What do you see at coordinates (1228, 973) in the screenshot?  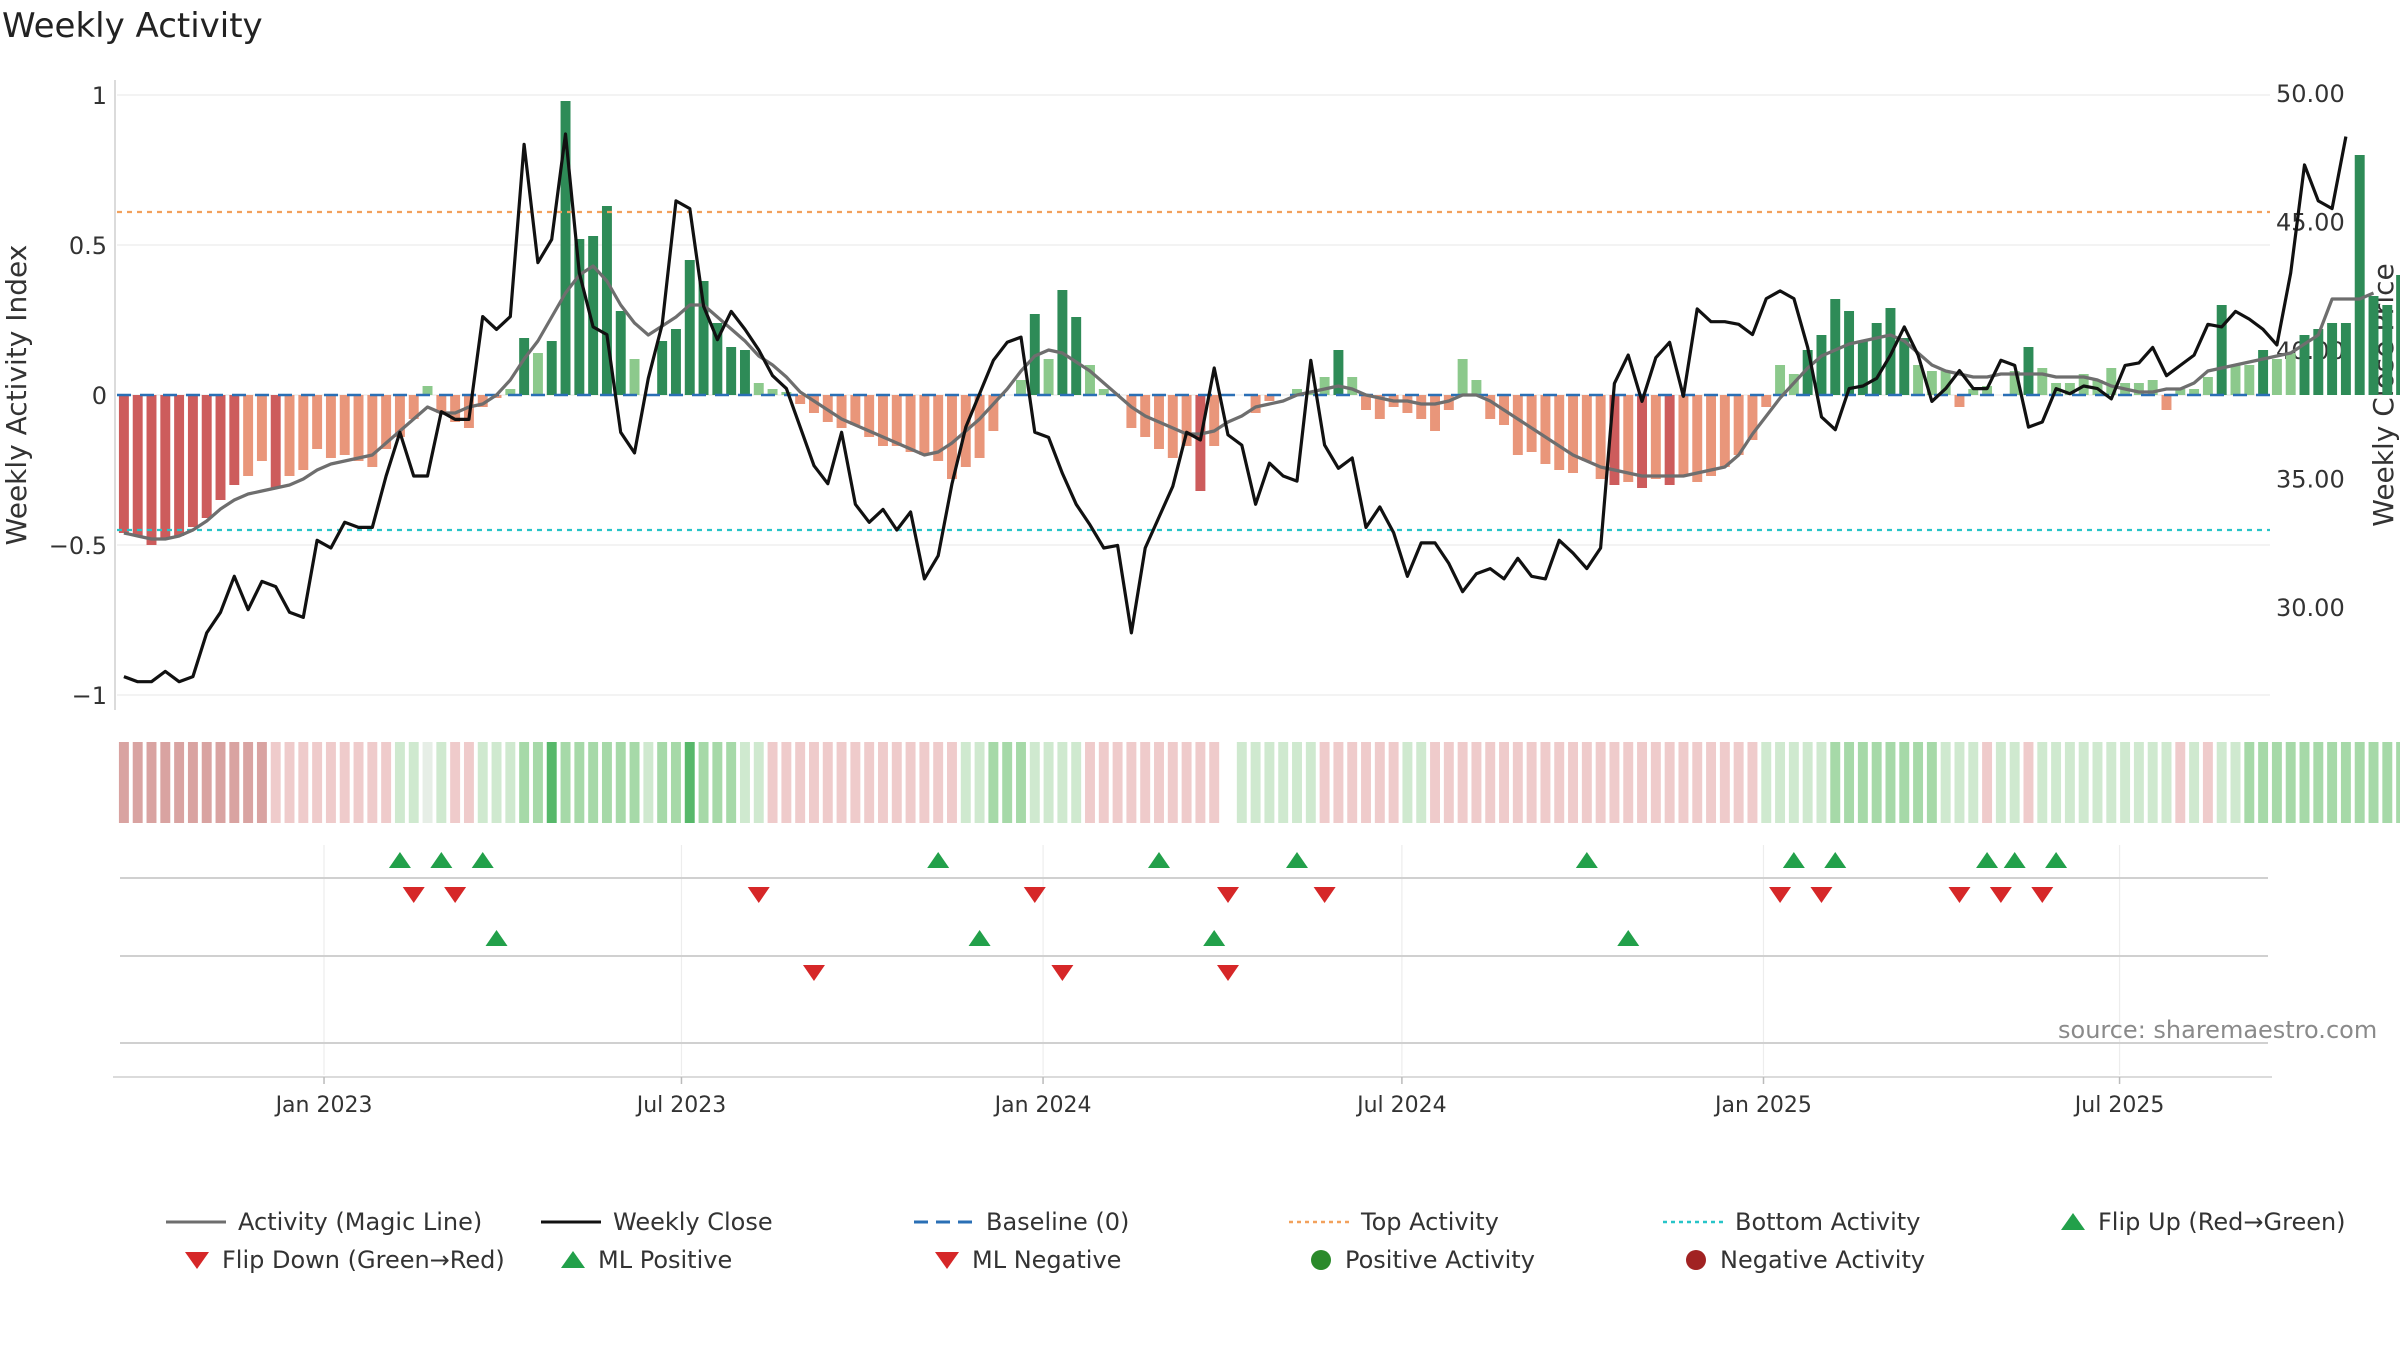 I see `ml-negative-marker` at bounding box center [1228, 973].